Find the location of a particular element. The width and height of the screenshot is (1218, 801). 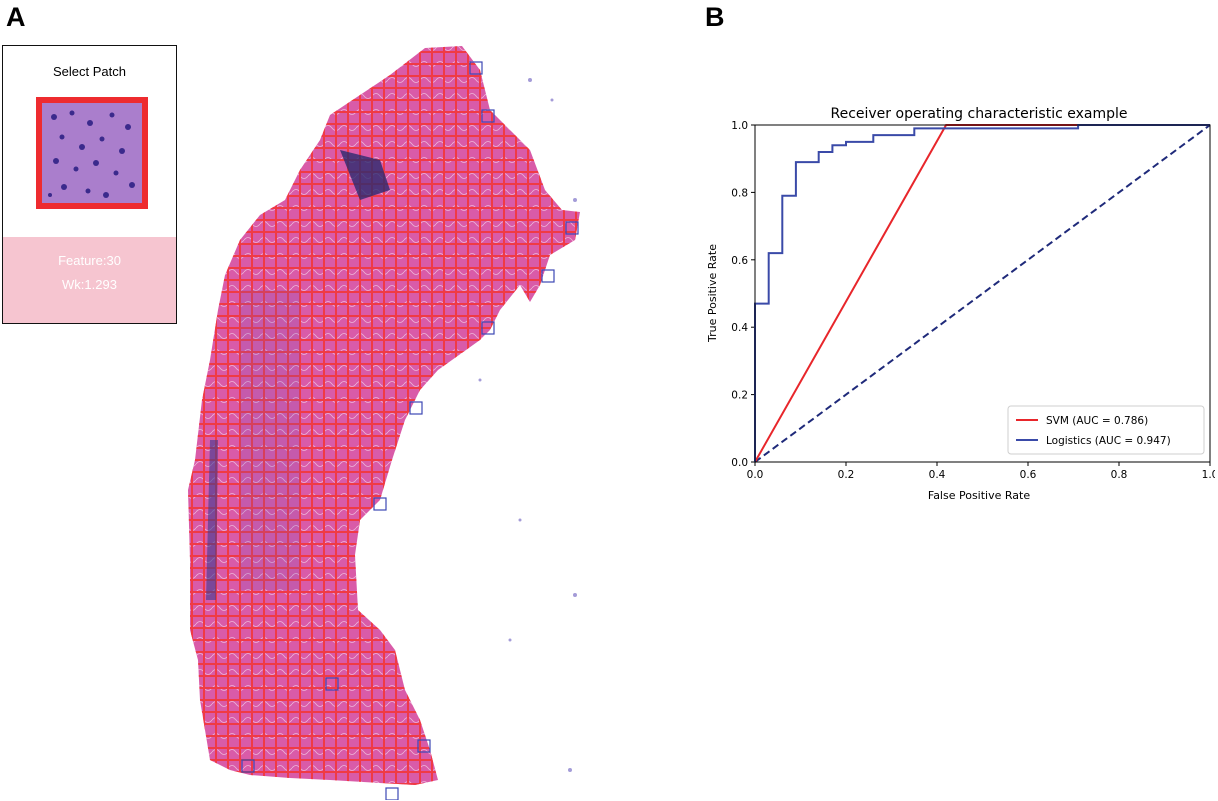

selected-patch-thumbnail is located at coordinates (92, 153).